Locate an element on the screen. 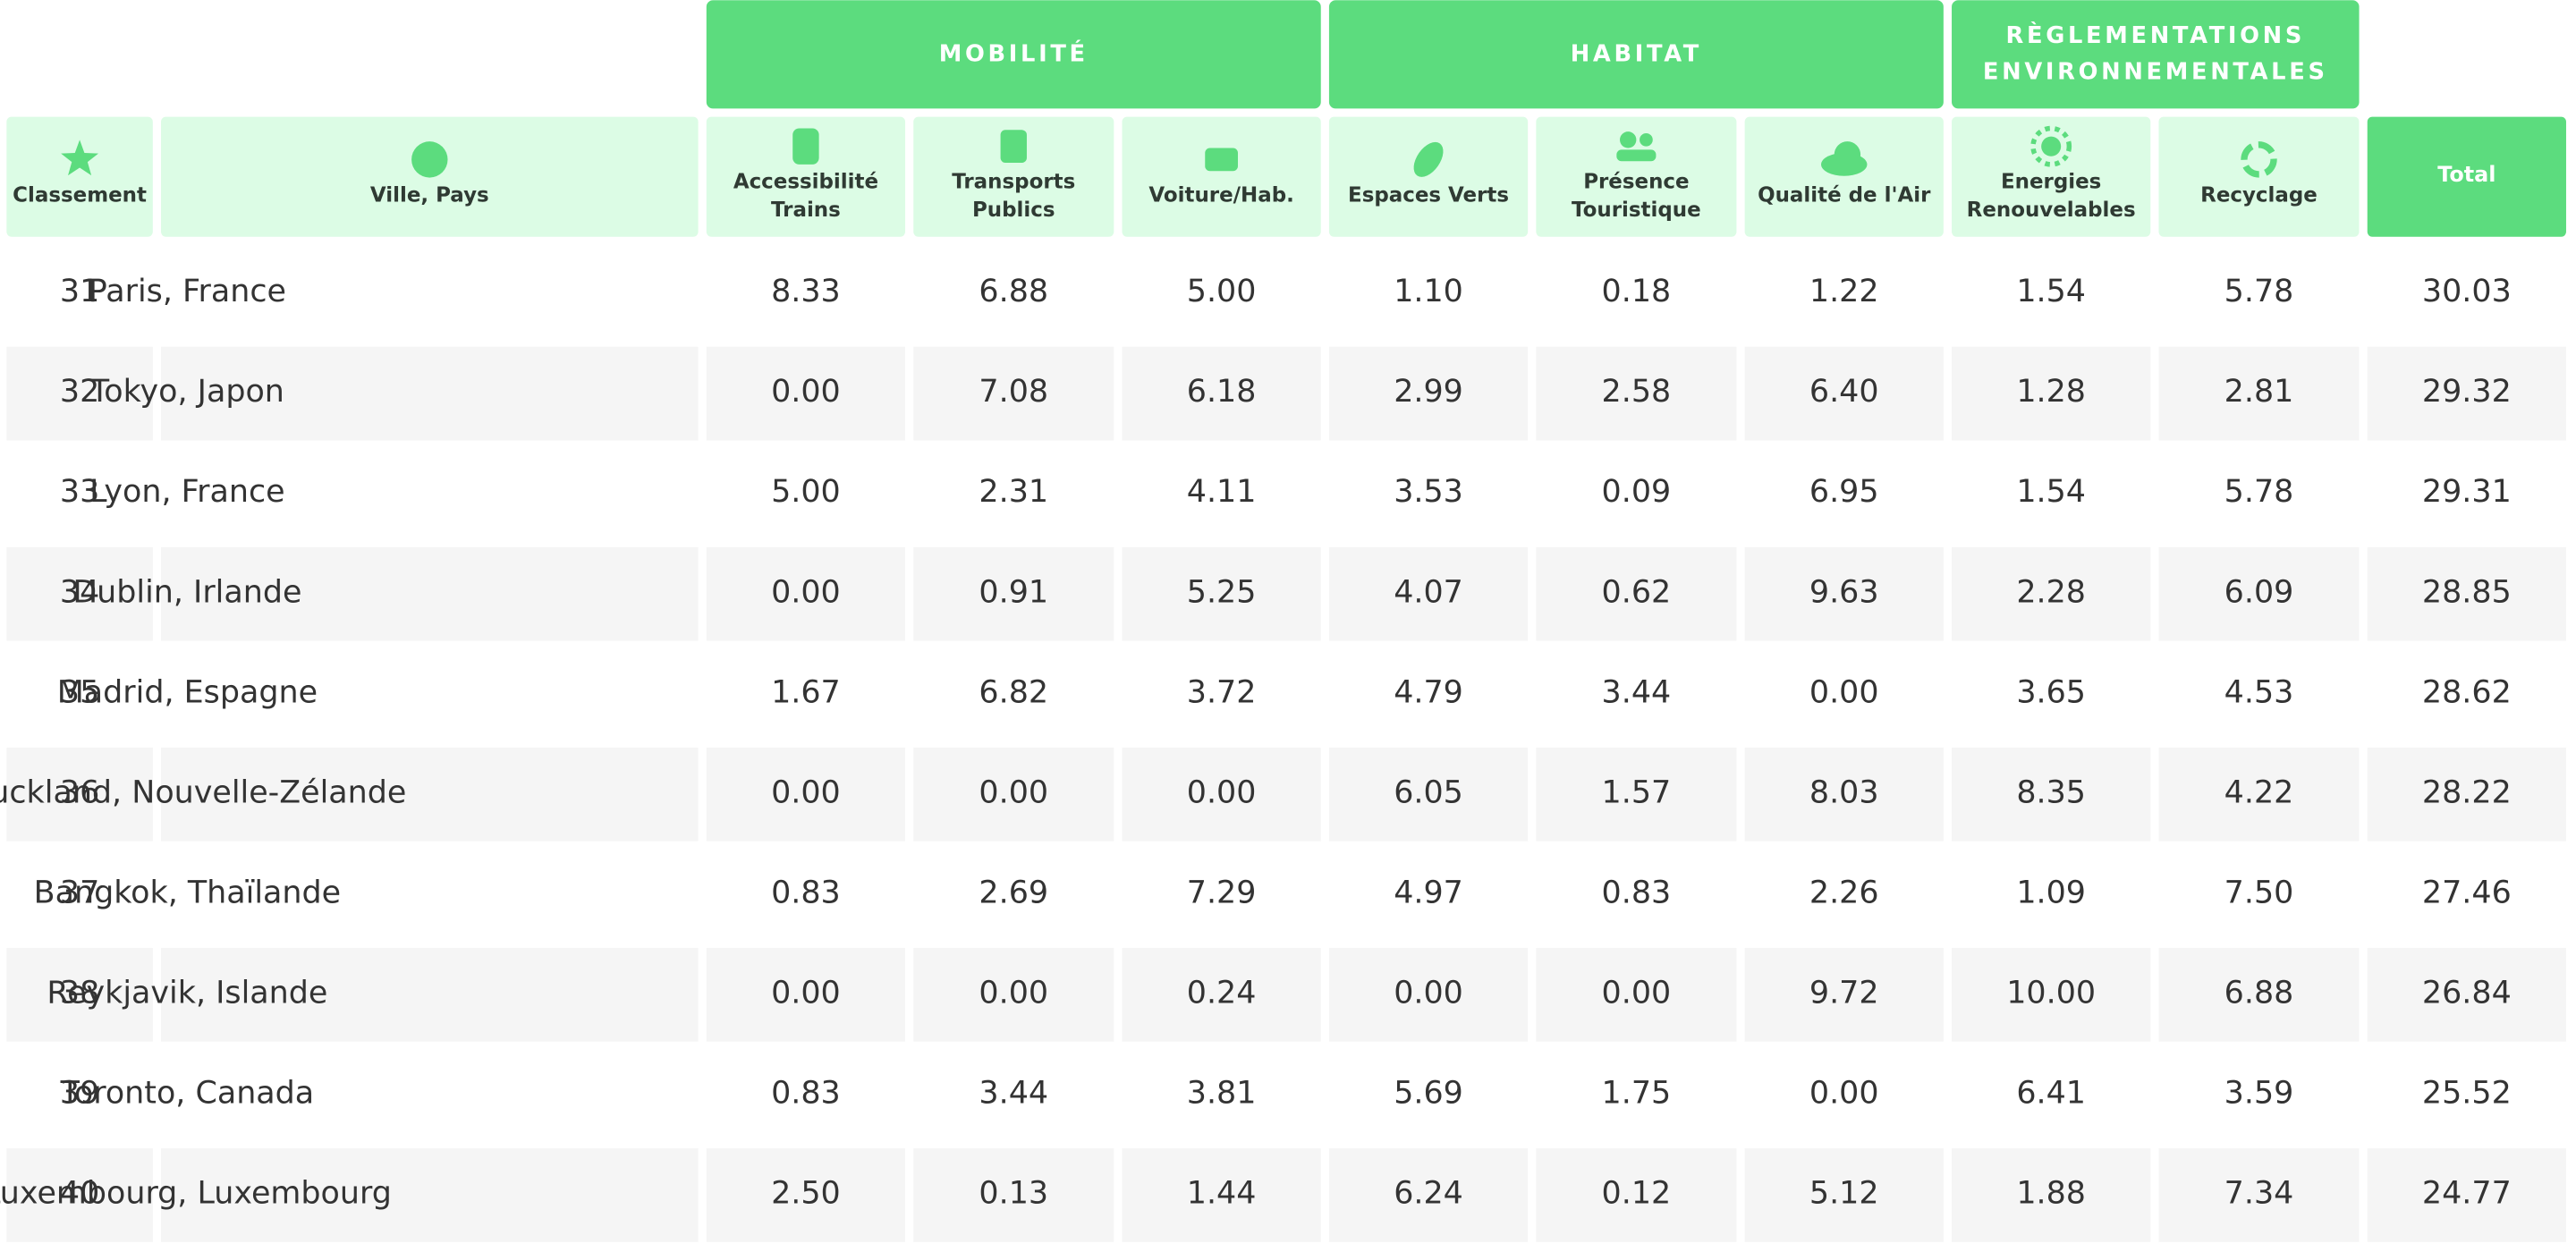  cell-text: 7.50 is located at coordinates (2259, 892).